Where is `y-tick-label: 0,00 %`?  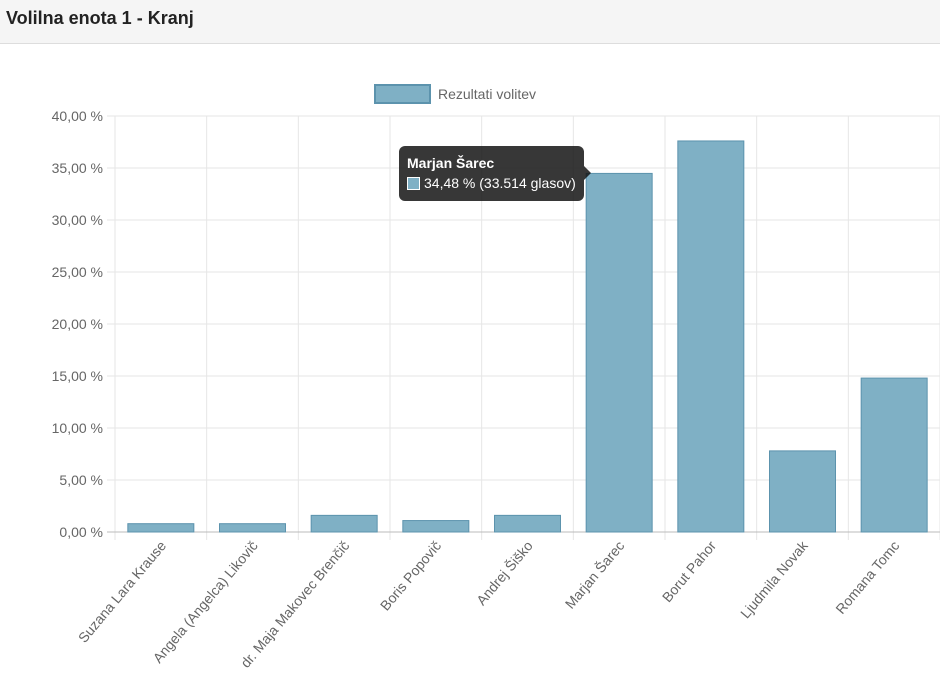 y-tick-label: 0,00 % is located at coordinates (81, 532).